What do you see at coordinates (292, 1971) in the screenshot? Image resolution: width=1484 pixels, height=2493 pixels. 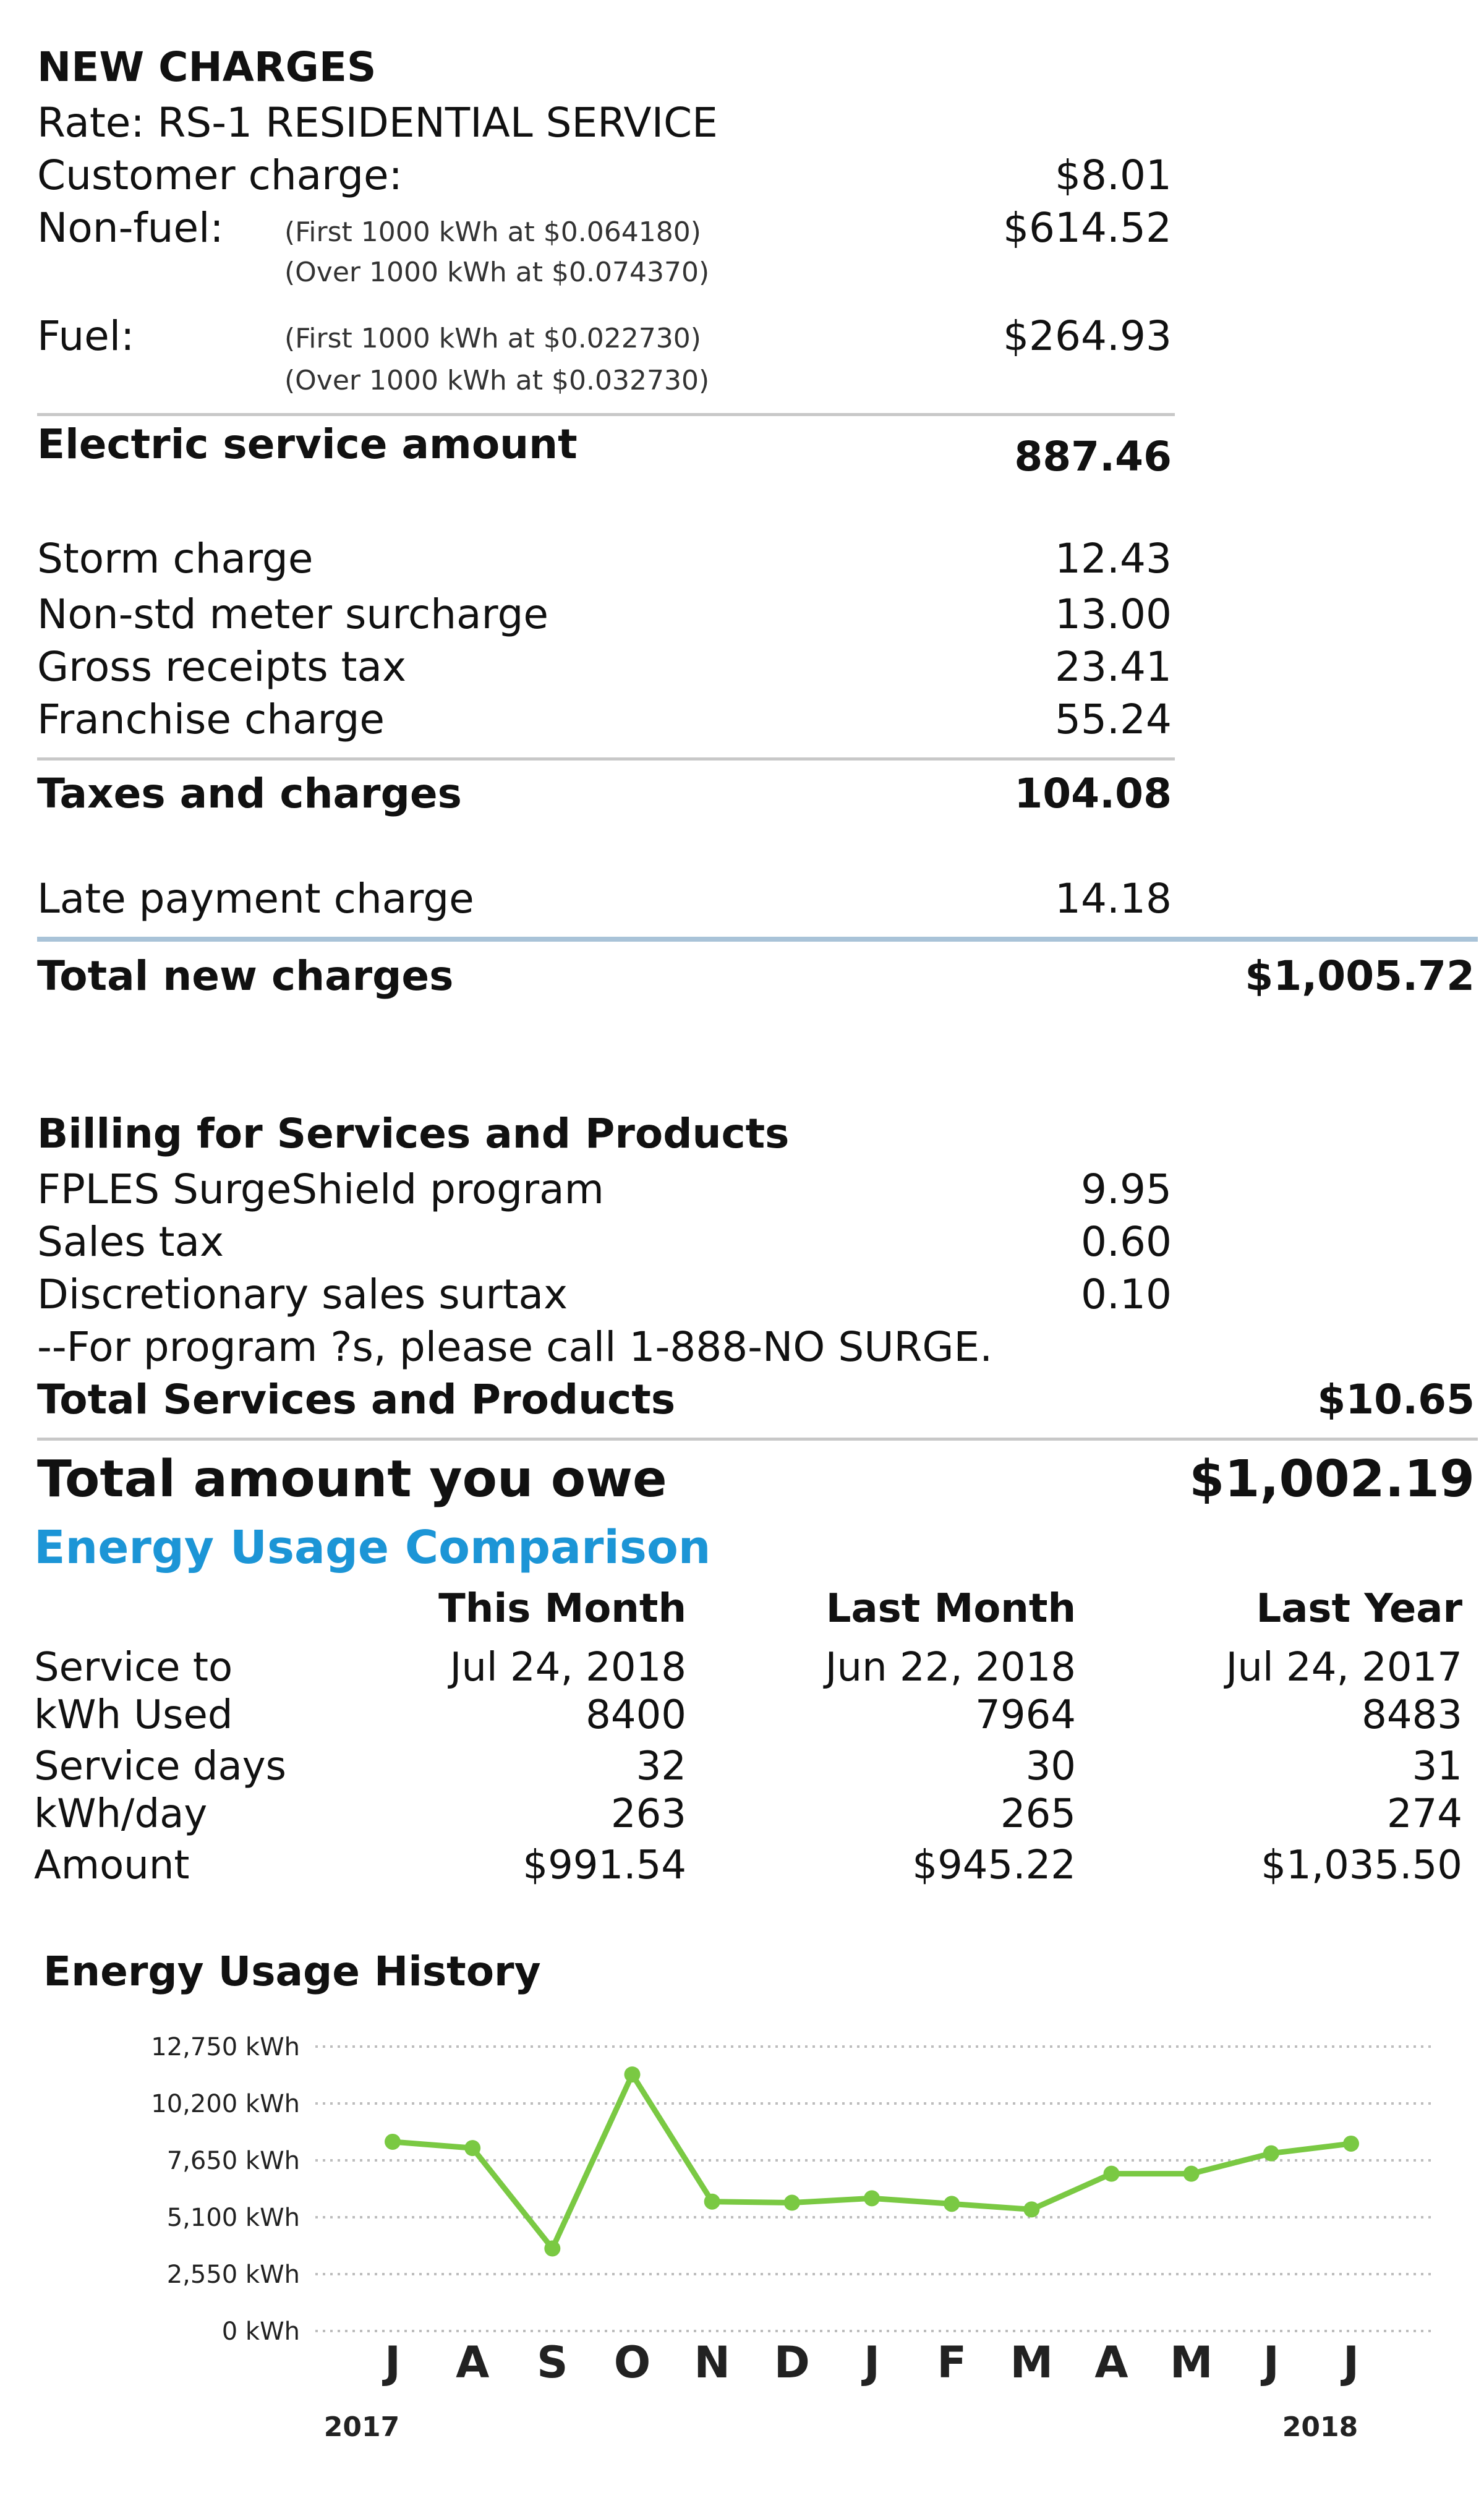 I see `history-heading: Energy Usage History` at bounding box center [292, 1971].